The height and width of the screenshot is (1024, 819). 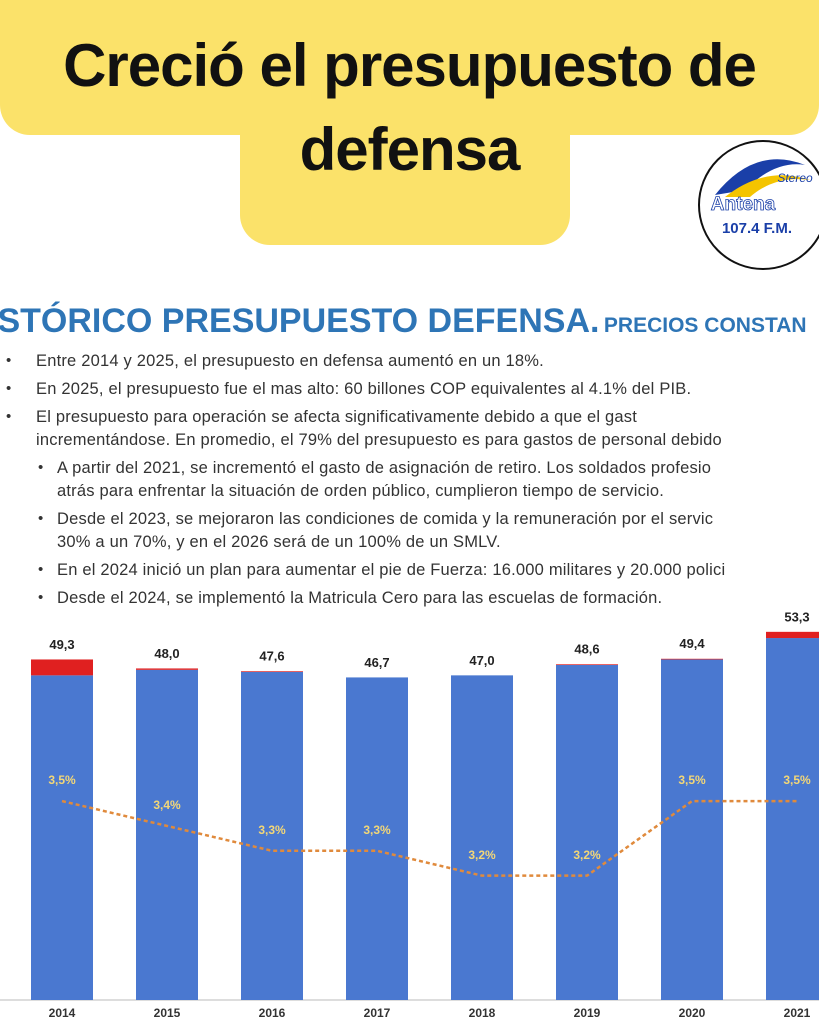 What do you see at coordinates (376, 662) in the screenshot?
I see `bar-total-label: 46,7` at bounding box center [376, 662].